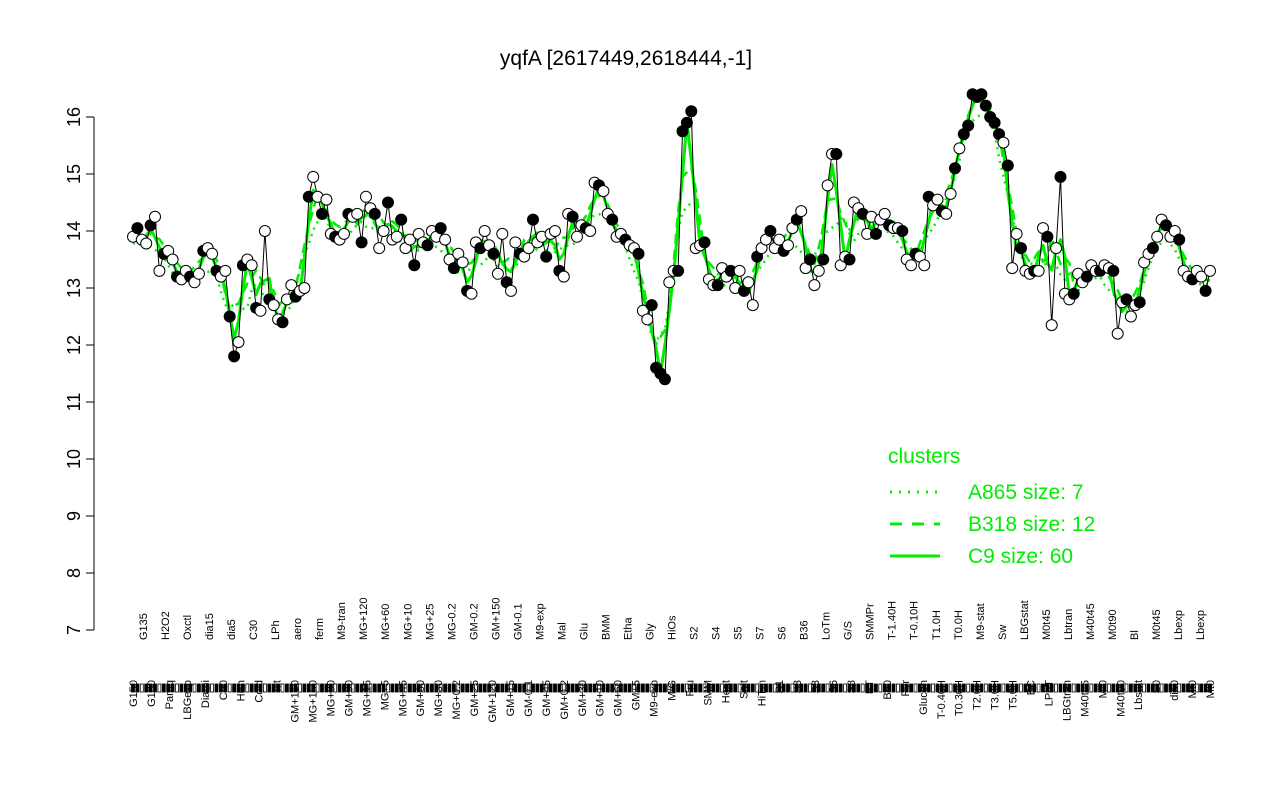 Image resolution: width=1280 pixels, height=800 pixels. What do you see at coordinates (584, 631) in the screenshot?
I see `x-tick-label: Glu` at bounding box center [584, 631].